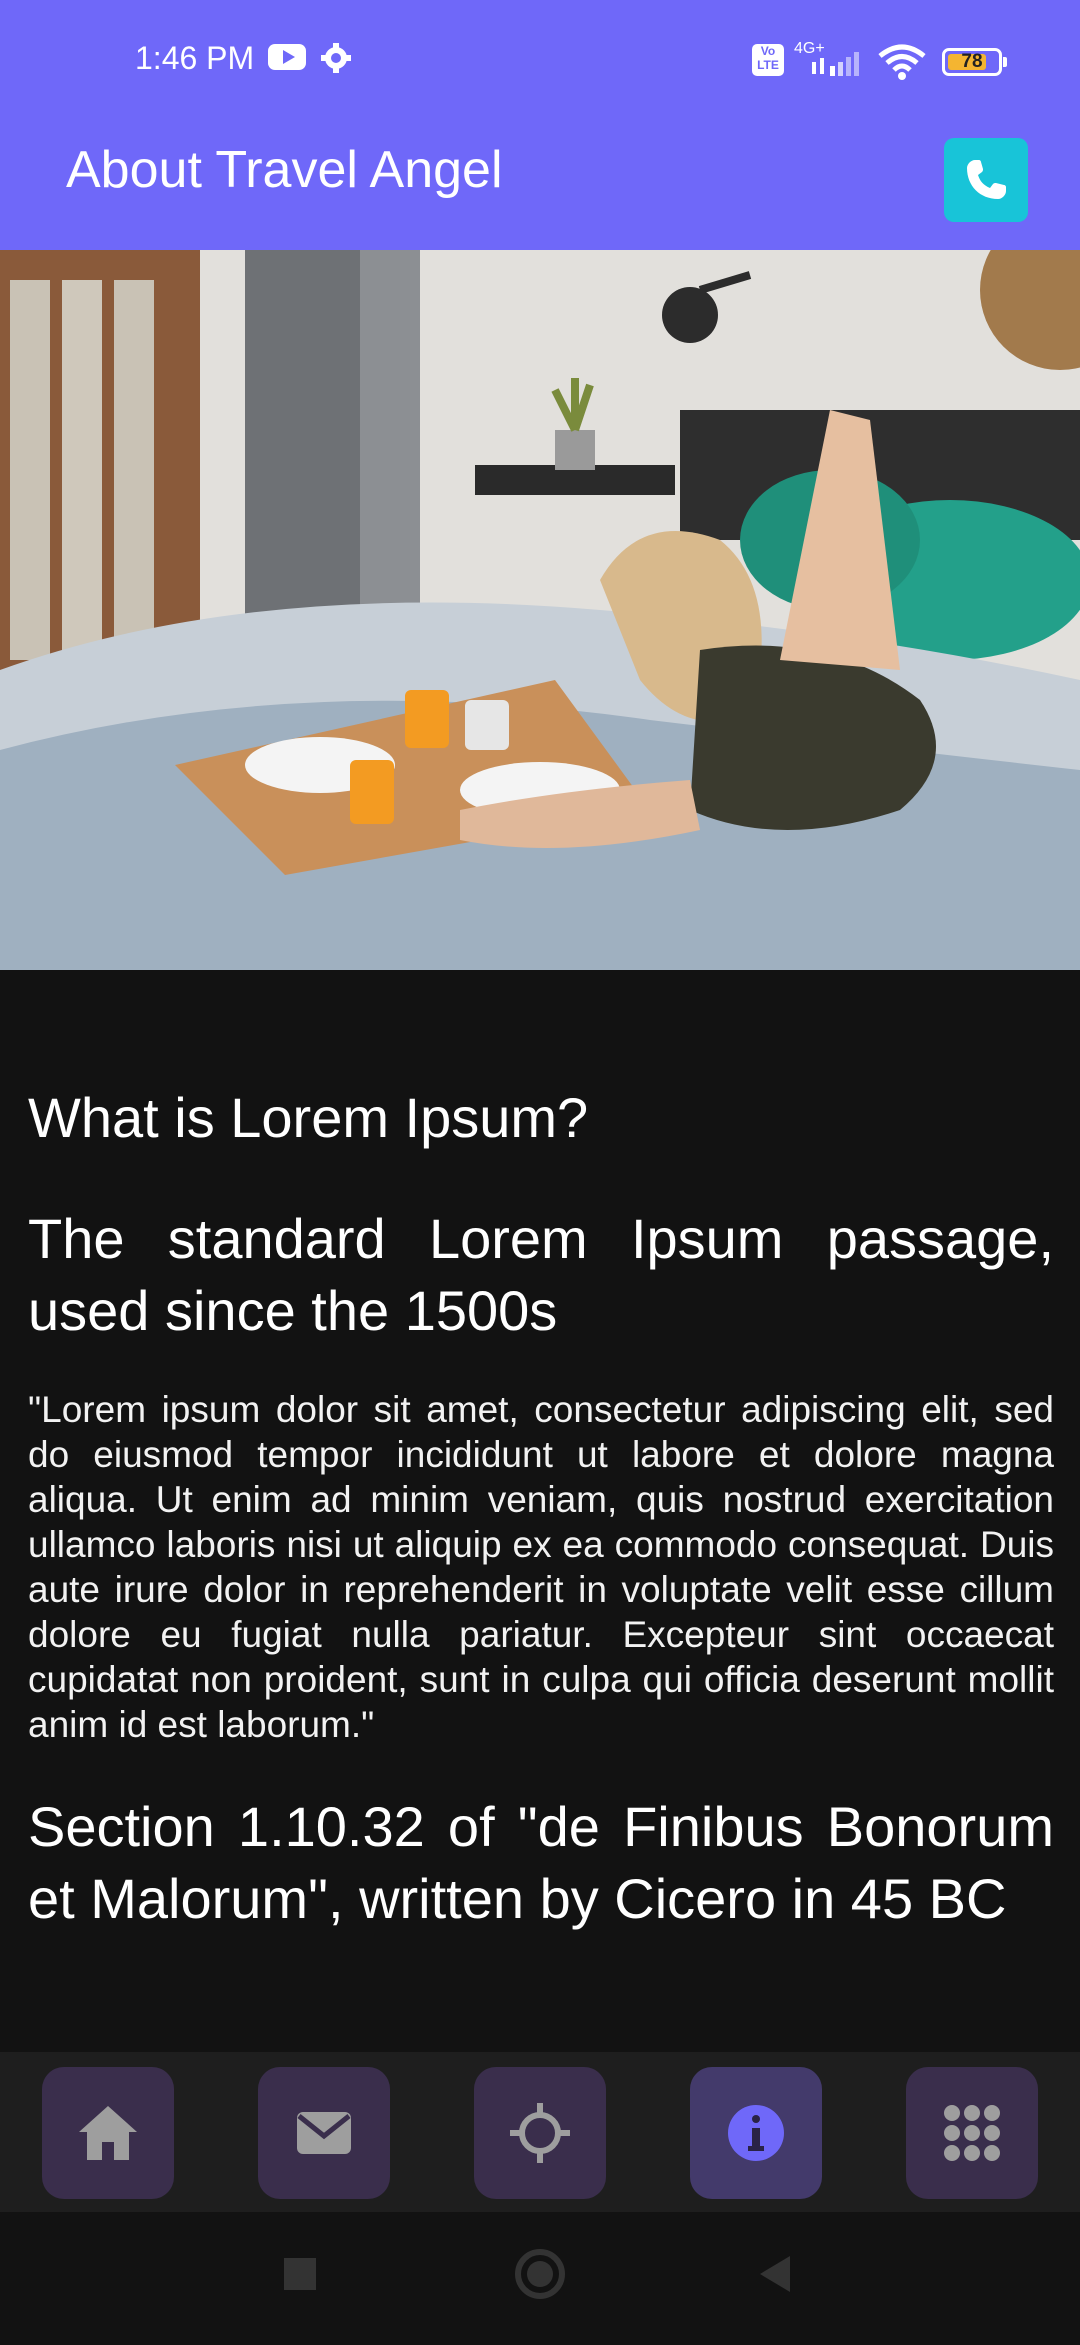 The height and width of the screenshot is (2345, 1080). I want to click on nav-info-button, so click(756, 2133).